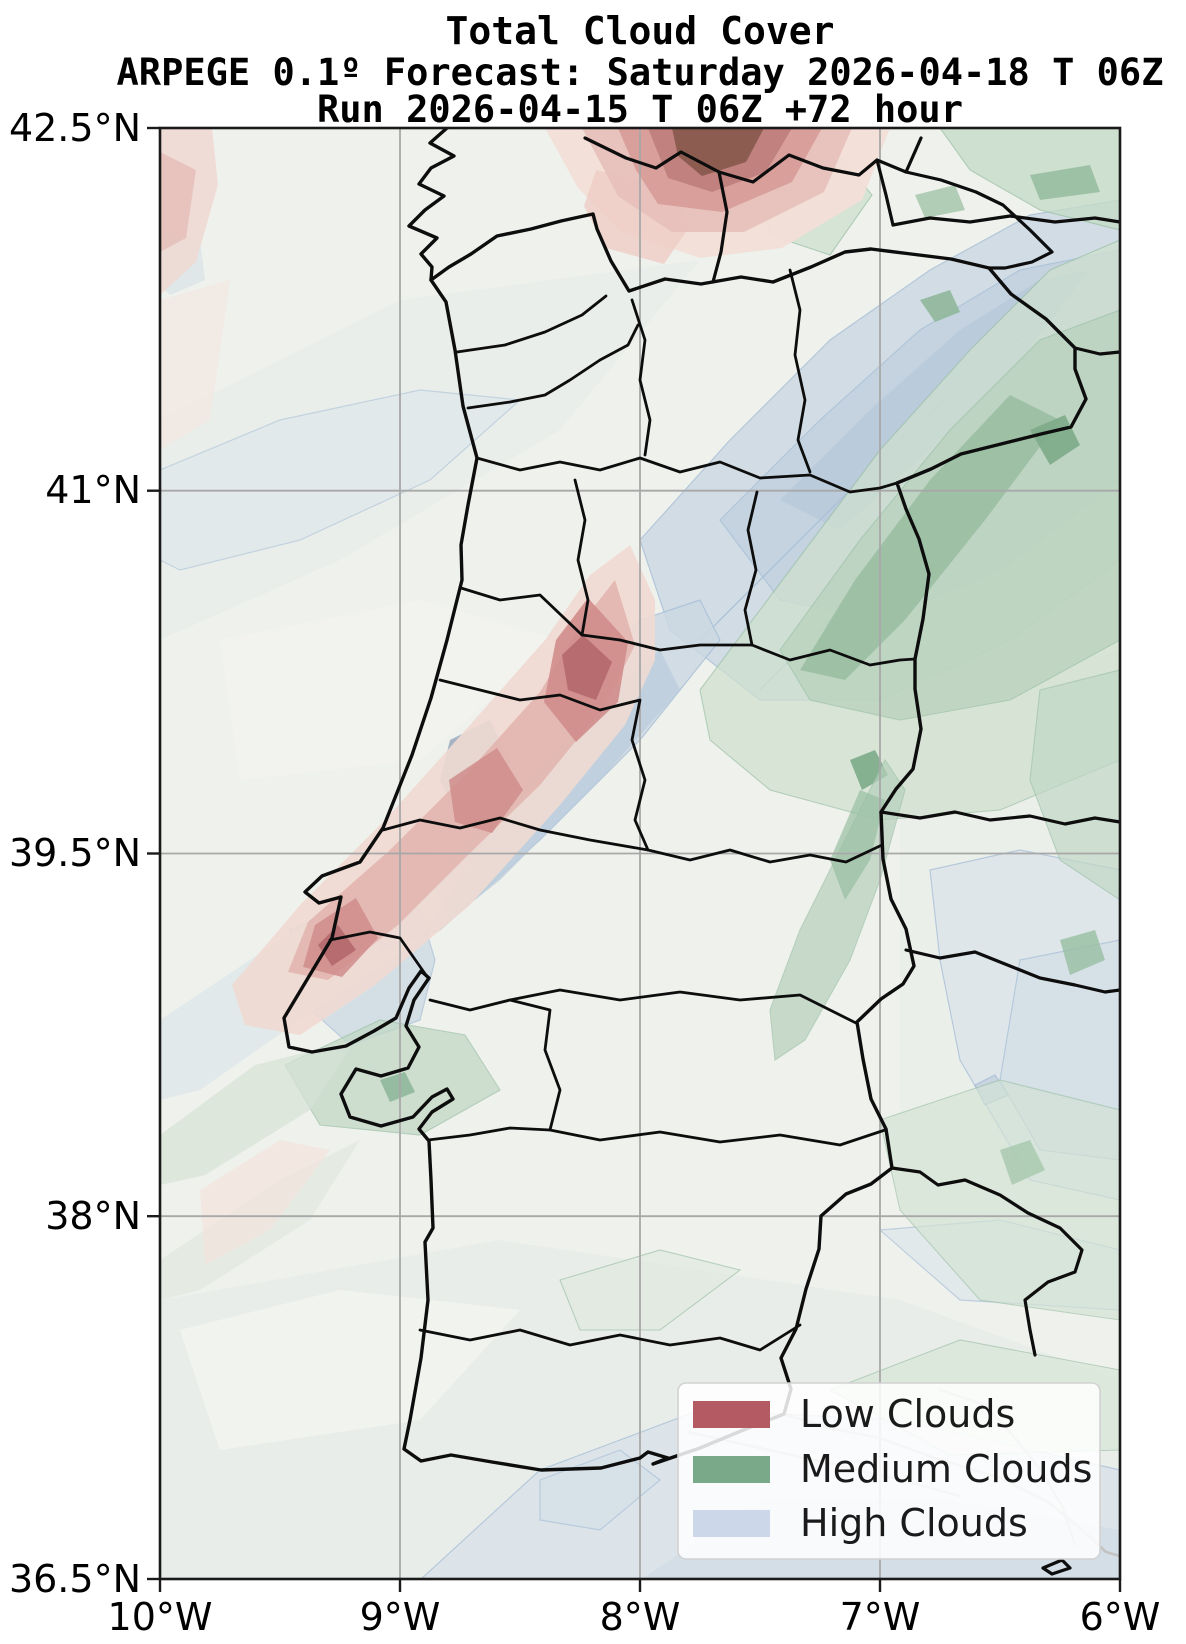  I want to click on legend-box, so click(889, 1471).